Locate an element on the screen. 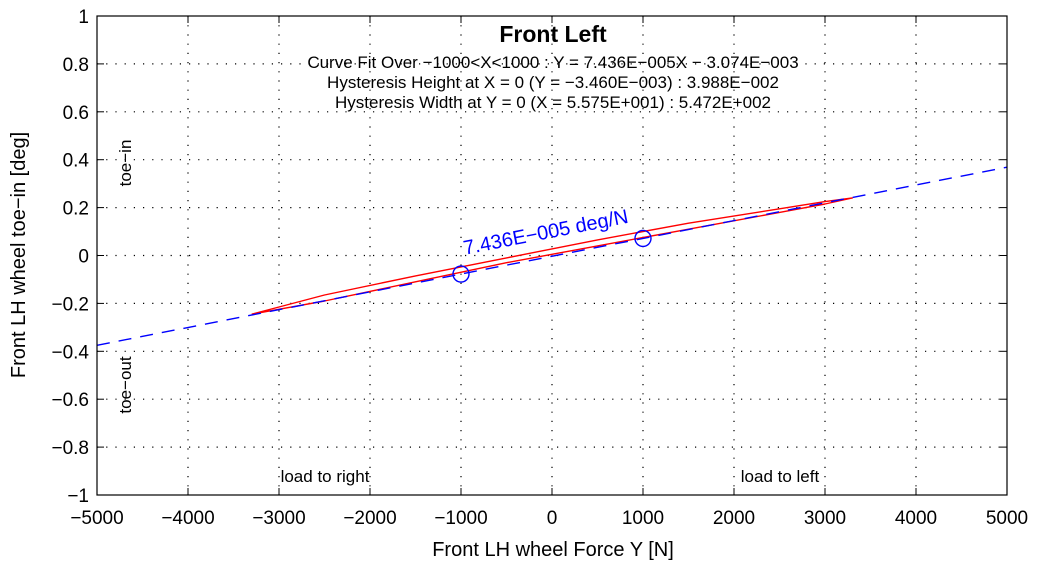  x-tick-label: 1000 is located at coordinates (643, 518).